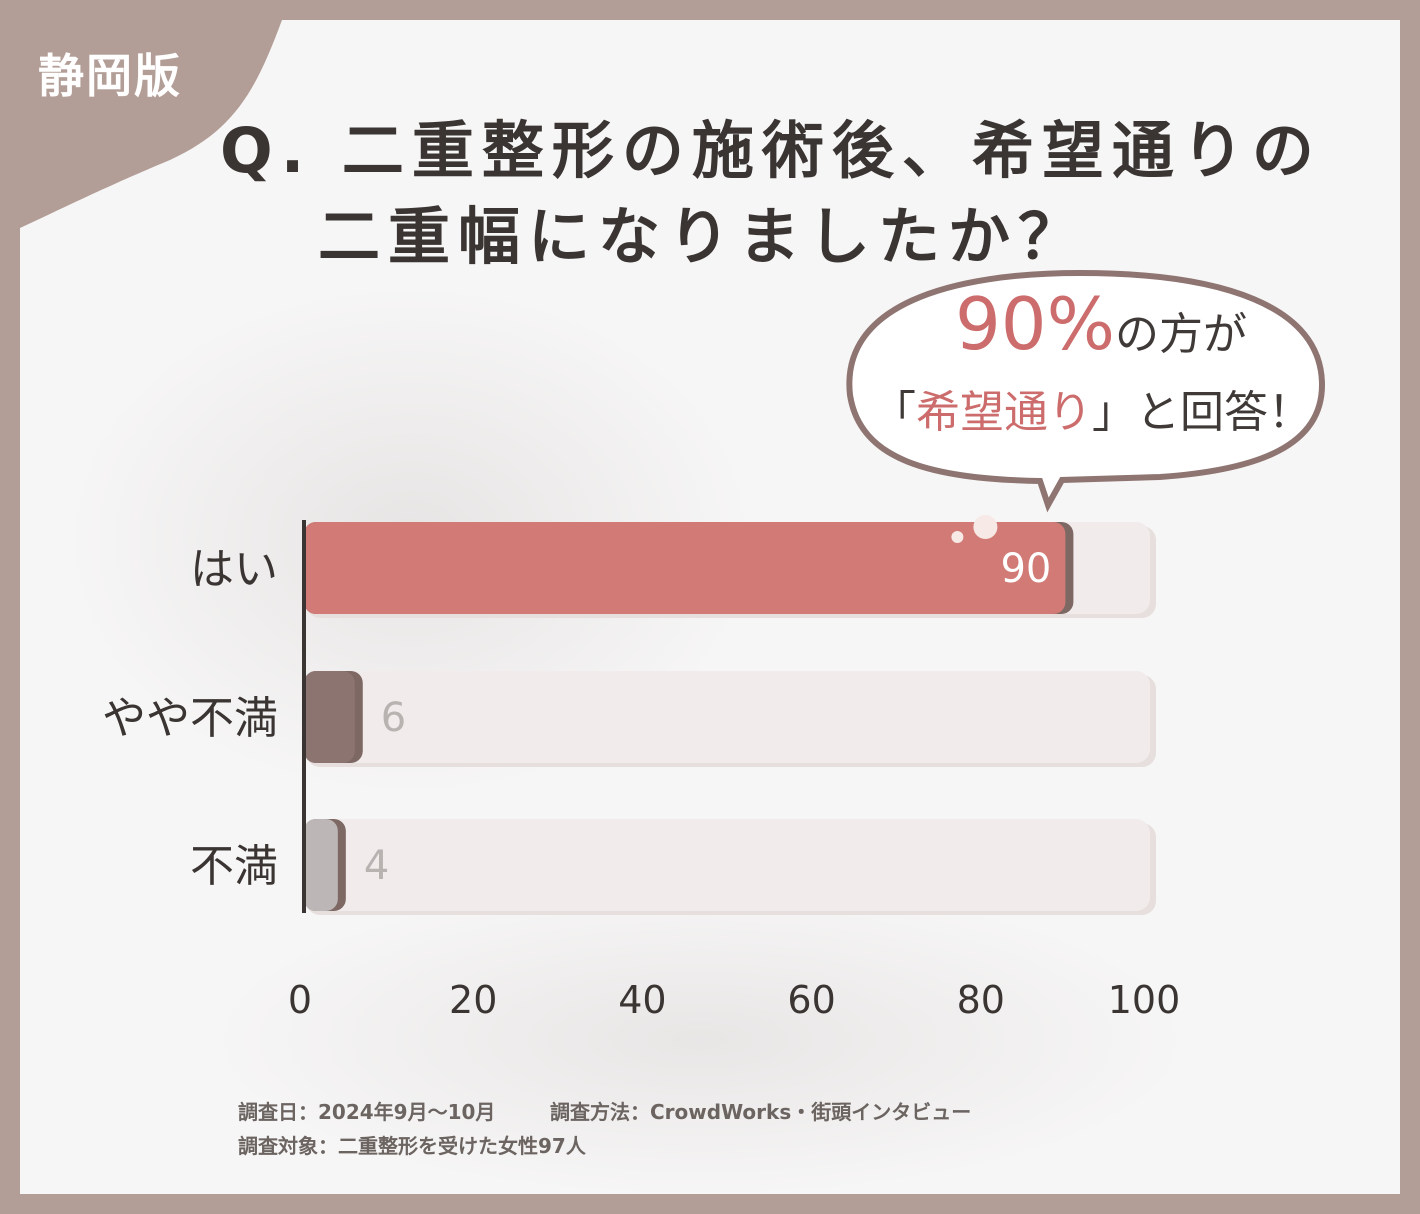  What do you see at coordinates (771, 150) in the screenshot?
I see `question-title-line-1: Q. 二重整形の施術後、希望通りの` at bounding box center [771, 150].